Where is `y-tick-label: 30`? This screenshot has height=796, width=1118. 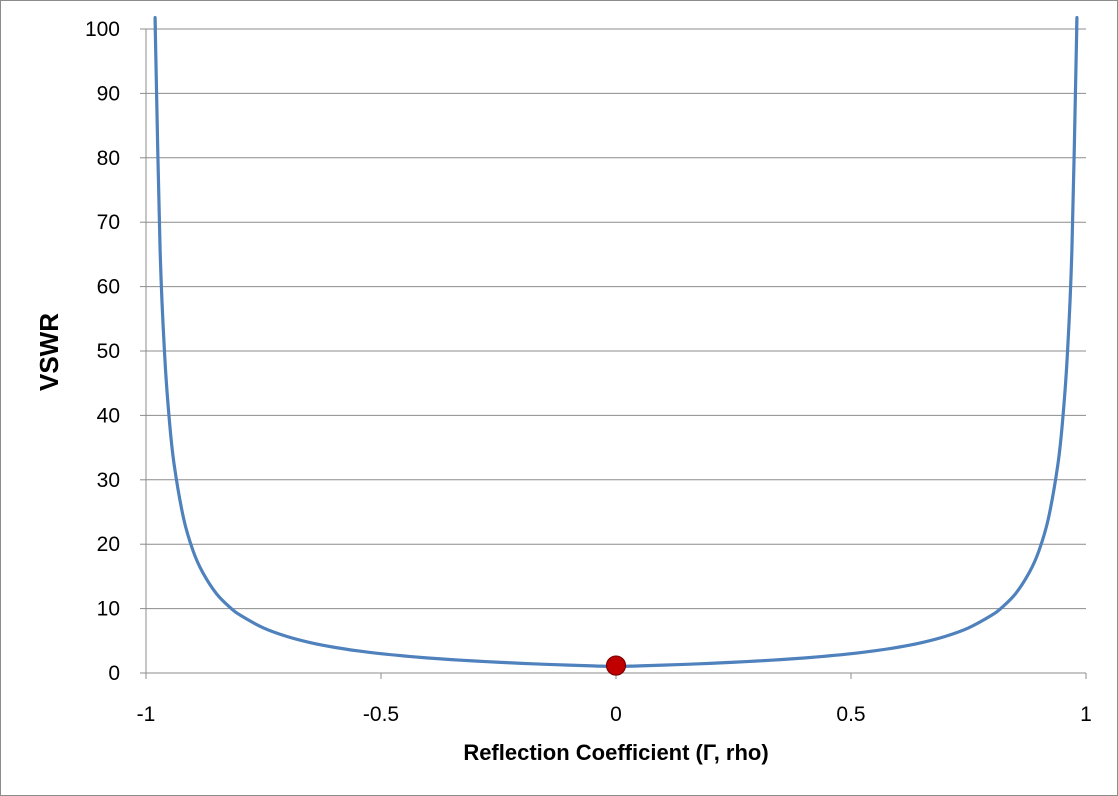 y-tick-label: 30 is located at coordinates (108, 480).